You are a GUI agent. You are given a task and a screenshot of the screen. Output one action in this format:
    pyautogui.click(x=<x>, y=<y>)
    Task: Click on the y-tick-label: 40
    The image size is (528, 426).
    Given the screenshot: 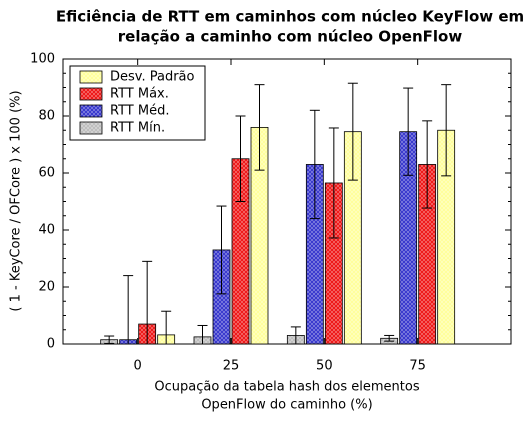 What is the action you would take?
    pyautogui.click(x=46, y=230)
    